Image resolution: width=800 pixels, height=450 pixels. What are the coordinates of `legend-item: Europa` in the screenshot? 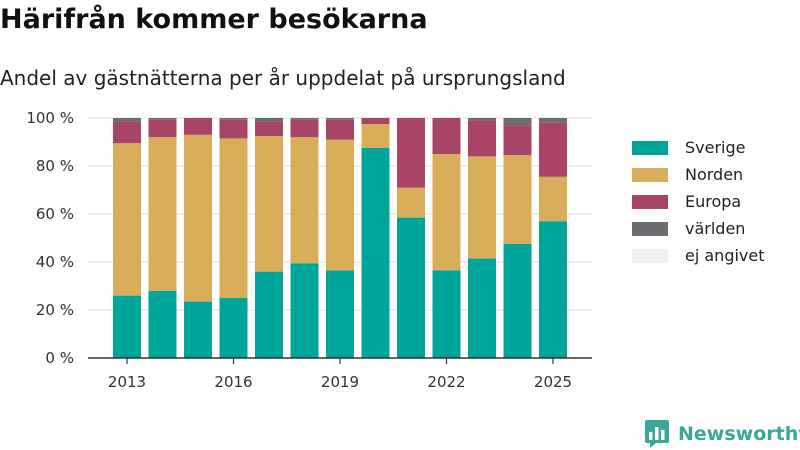 It's located at (698, 201).